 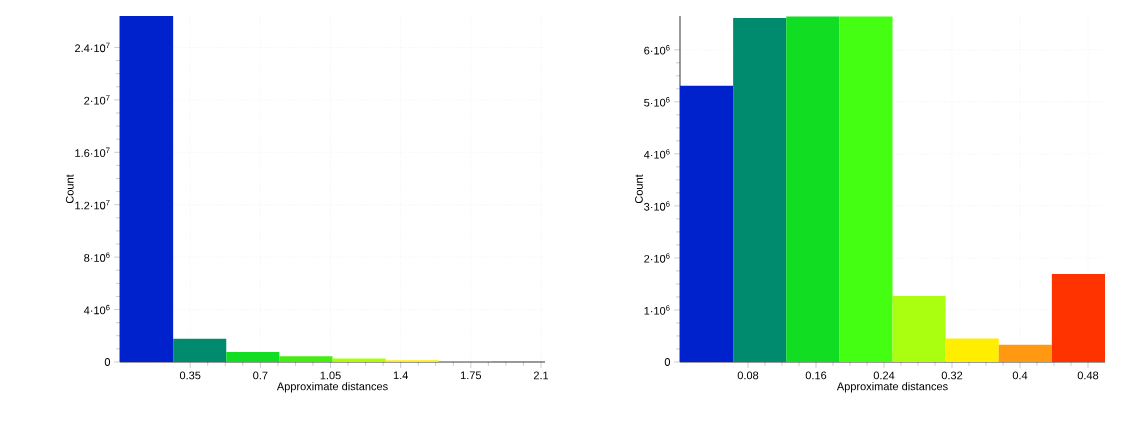 I want to click on y-tick-label: 6·10$^{6}$, so click(x=657, y=50).